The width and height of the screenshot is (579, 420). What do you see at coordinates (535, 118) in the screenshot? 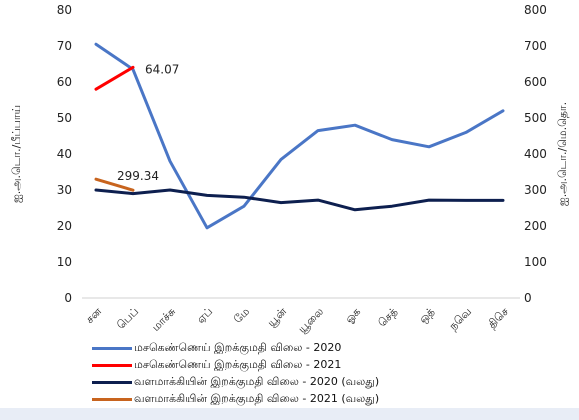
I see `right-tick-label: 500` at bounding box center [535, 118].